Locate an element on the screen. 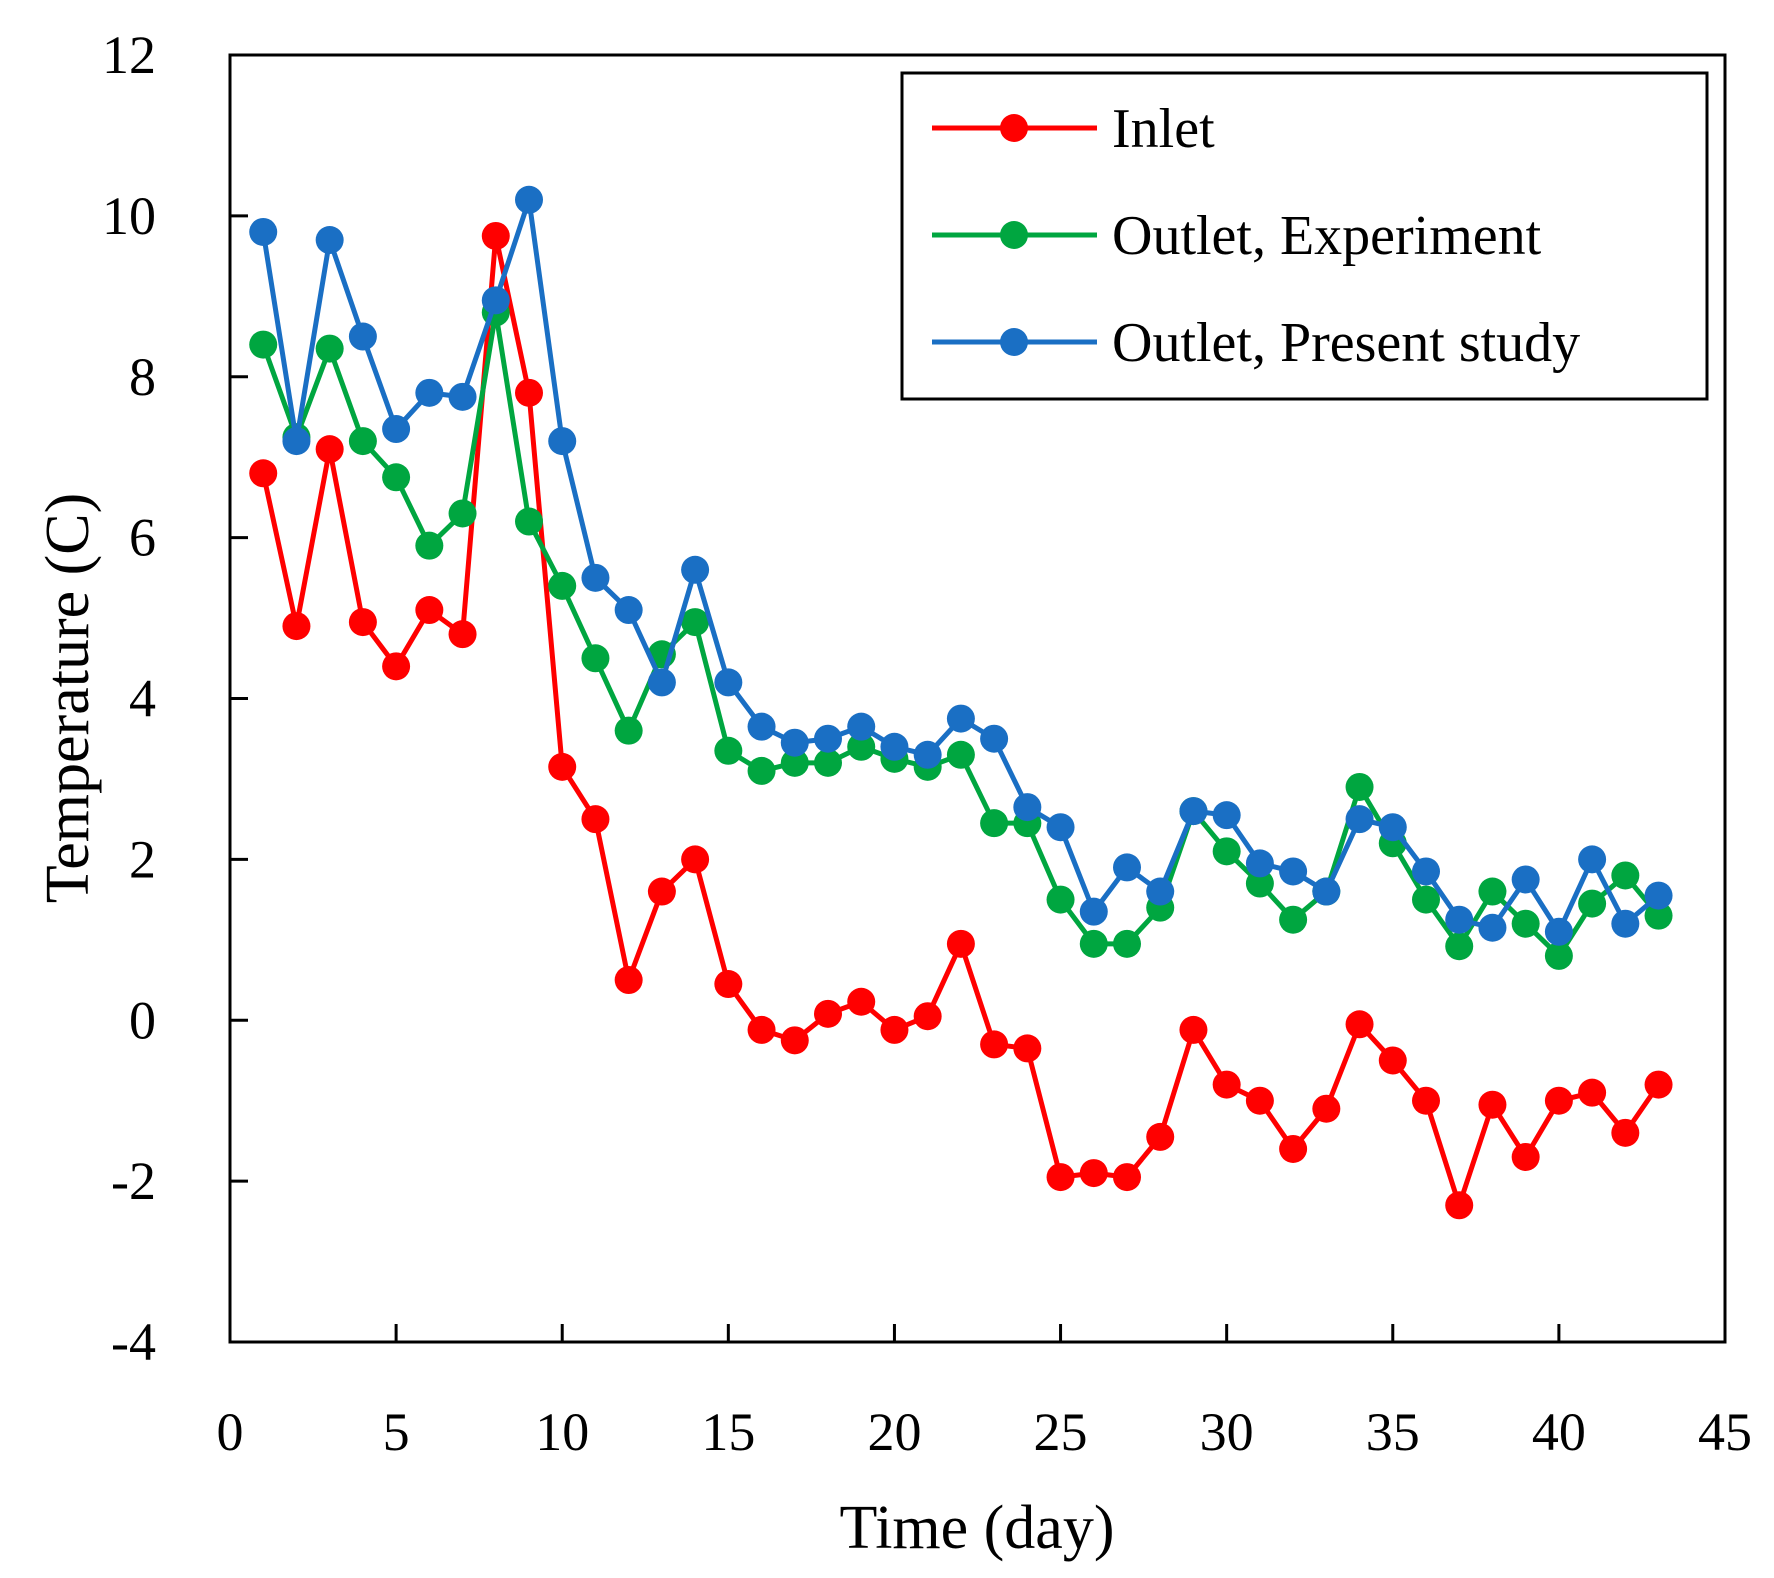  y-tick-label: 2 is located at coordinates (142, 859).